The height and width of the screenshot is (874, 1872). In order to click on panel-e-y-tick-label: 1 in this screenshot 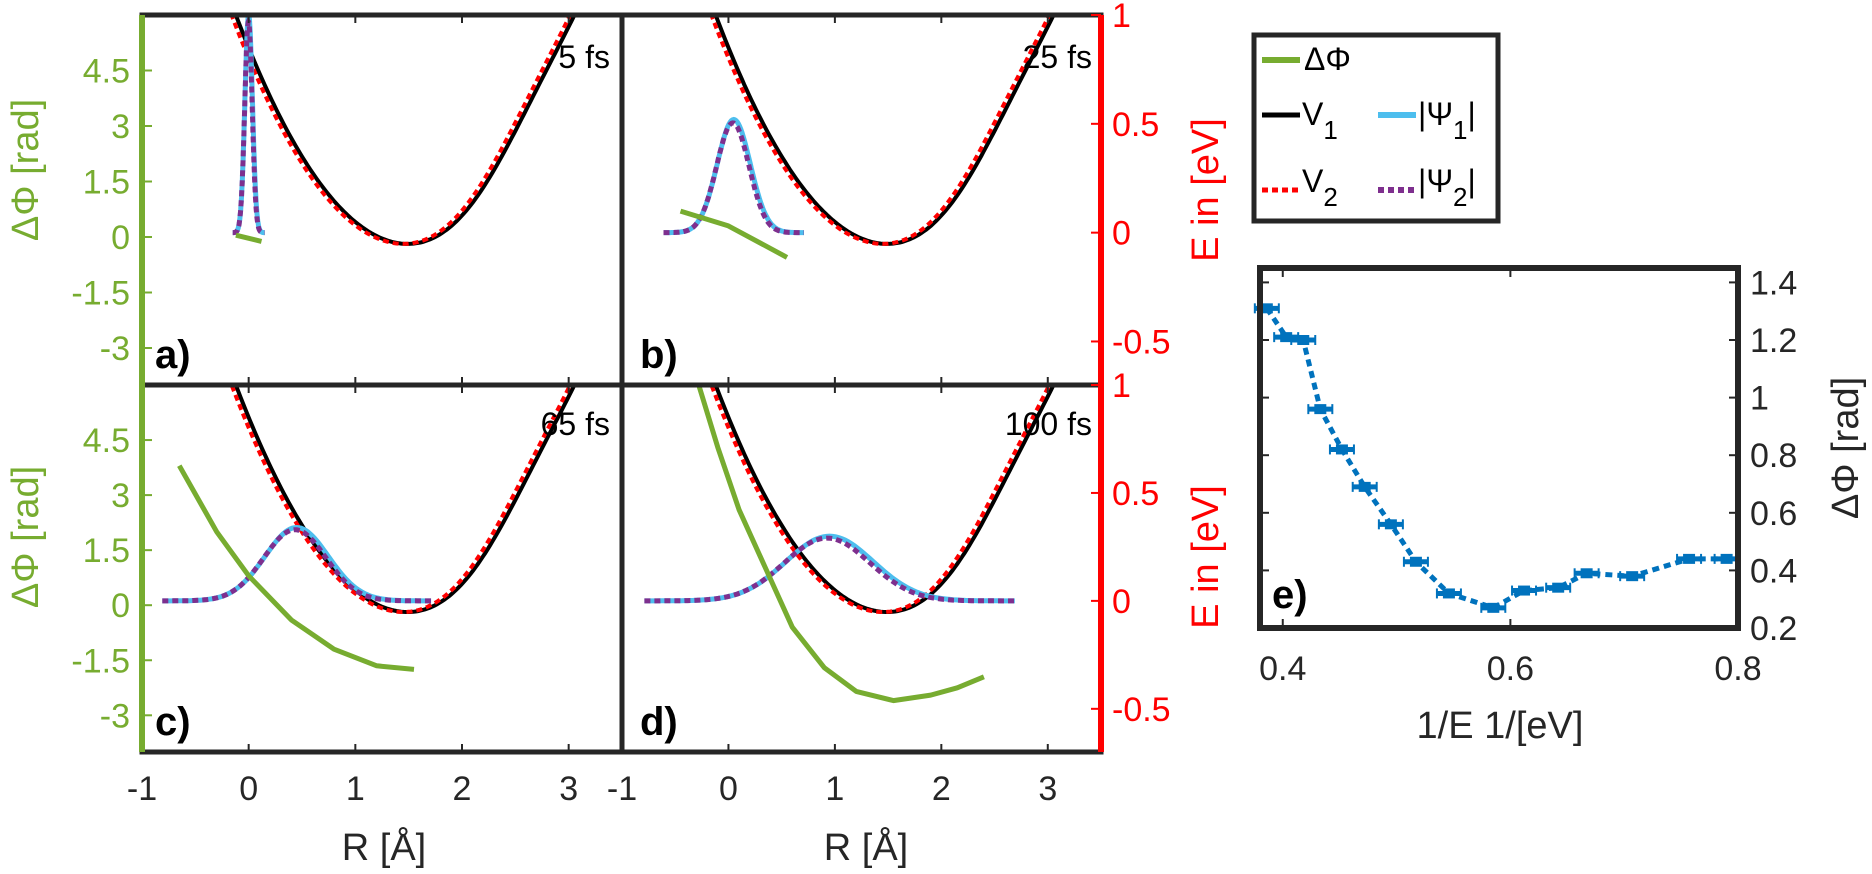, I will do `click(1759, 399)`.